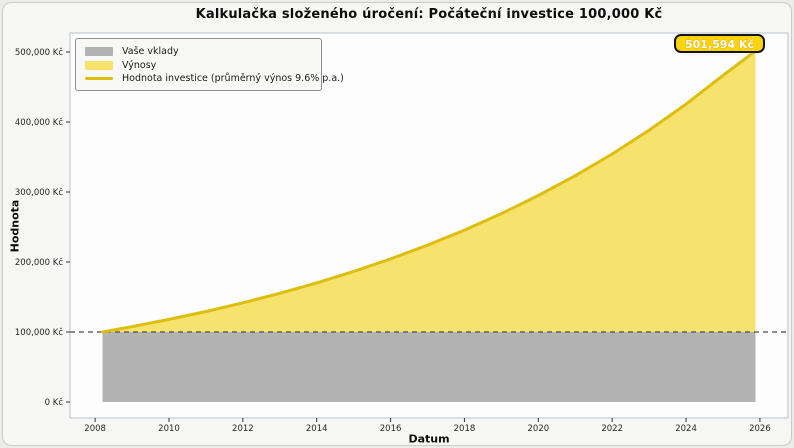 This screenshot has height=448, width=794. I want to click on y-tick-label: 500,000 Kč, so click(39, 52).